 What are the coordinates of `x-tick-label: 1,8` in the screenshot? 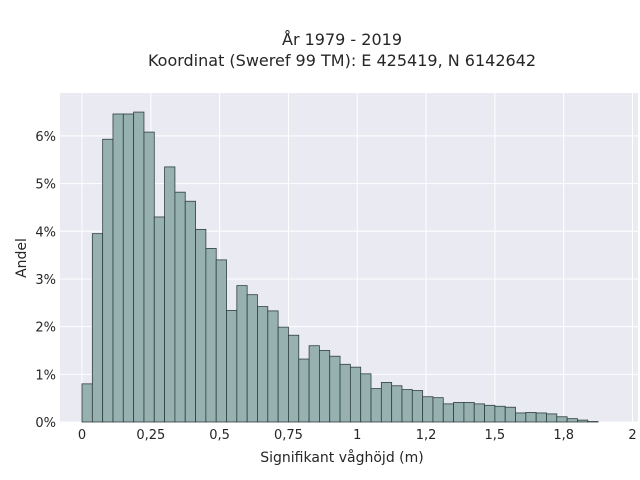 It's located at (563, 435).